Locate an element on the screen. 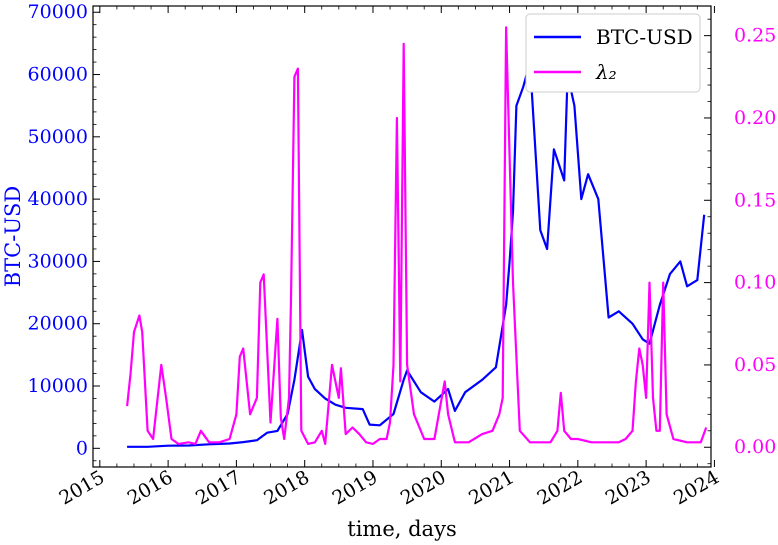  y-right-tick-label: 0.05 is located at coordinates (755, 365).